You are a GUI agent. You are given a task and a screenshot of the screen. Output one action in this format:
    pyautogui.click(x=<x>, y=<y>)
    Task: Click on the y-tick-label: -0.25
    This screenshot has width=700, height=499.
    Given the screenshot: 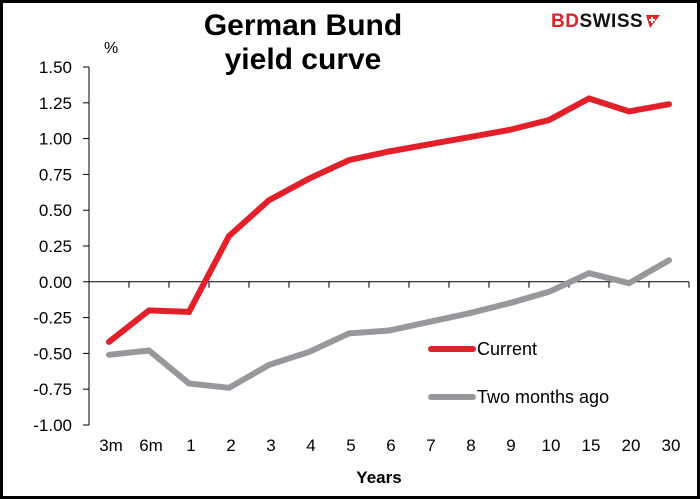 What is the action you would take?
    pyautogui.click(x=52, y=318)
    